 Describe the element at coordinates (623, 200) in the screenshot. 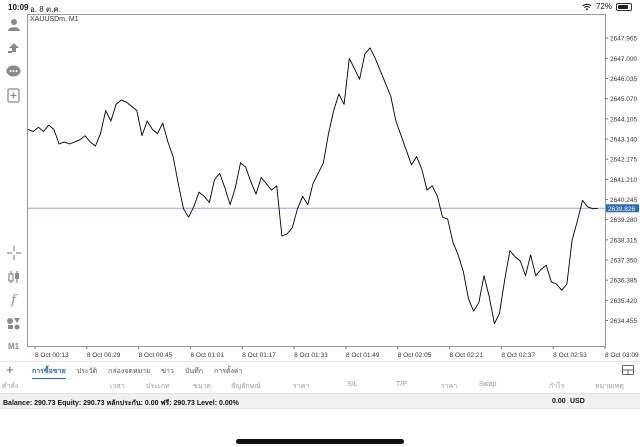

I see `y-tick-label: 2640.245` at that location.